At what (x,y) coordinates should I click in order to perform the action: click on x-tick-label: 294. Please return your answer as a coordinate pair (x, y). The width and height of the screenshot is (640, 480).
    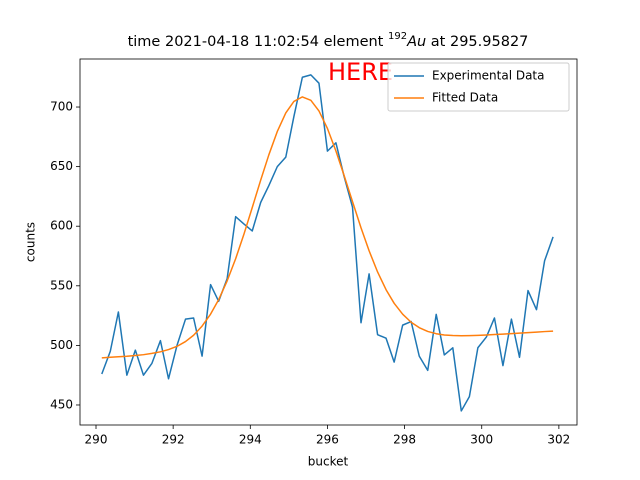
    Looking at the image, I should click on (250, 440).